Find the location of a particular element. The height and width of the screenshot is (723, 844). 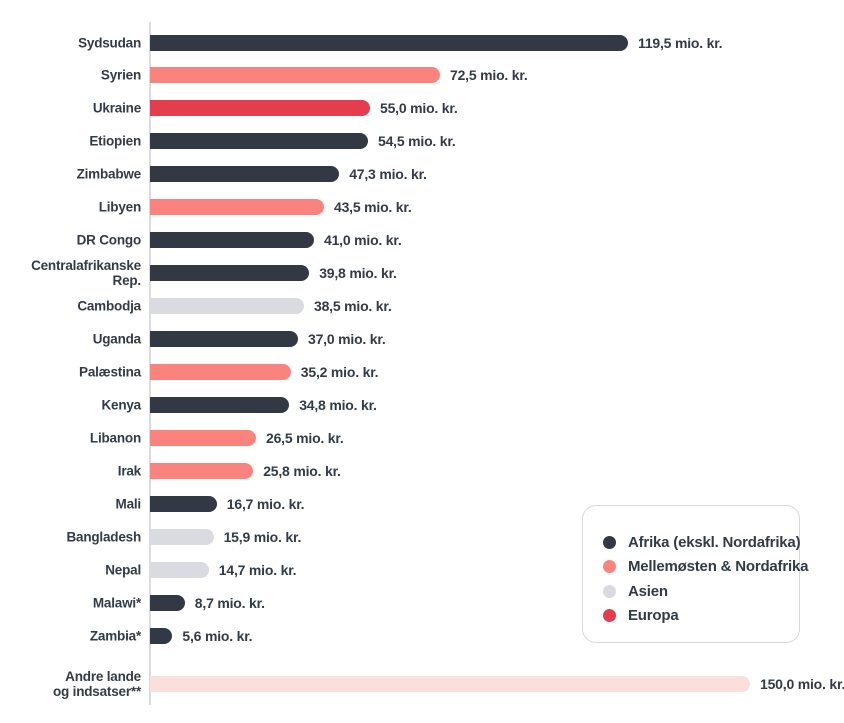

chart-row: Malawi* 8,7 mio. kr. is located at coordinates (422, 602).